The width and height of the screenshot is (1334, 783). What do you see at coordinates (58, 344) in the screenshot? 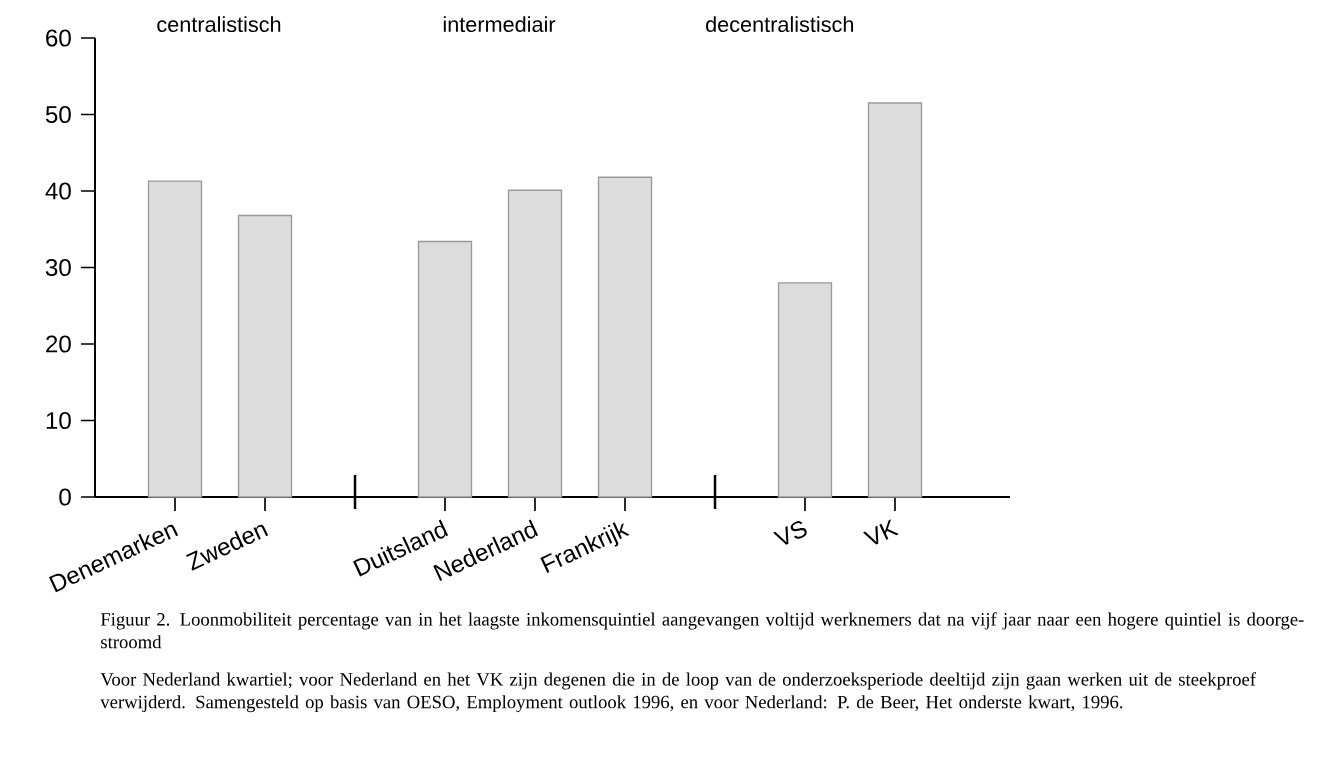
I see `y-tick-label: 20` at bounding box center [58, 344].